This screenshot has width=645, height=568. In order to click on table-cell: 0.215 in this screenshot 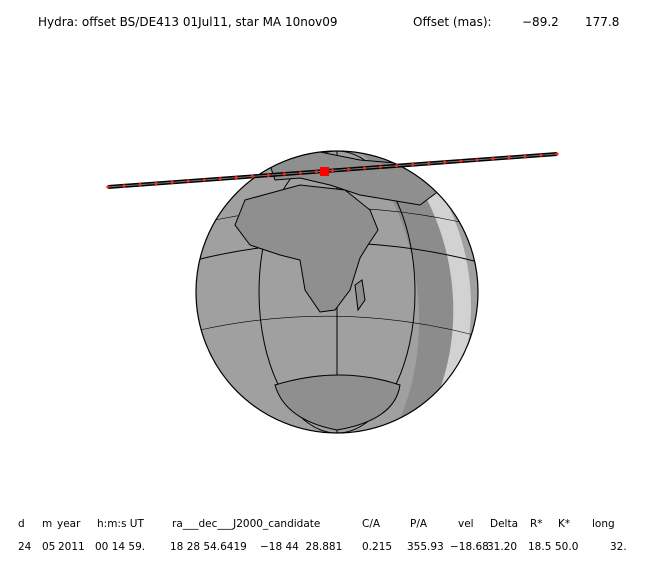, I will do `click(377, 547)`.